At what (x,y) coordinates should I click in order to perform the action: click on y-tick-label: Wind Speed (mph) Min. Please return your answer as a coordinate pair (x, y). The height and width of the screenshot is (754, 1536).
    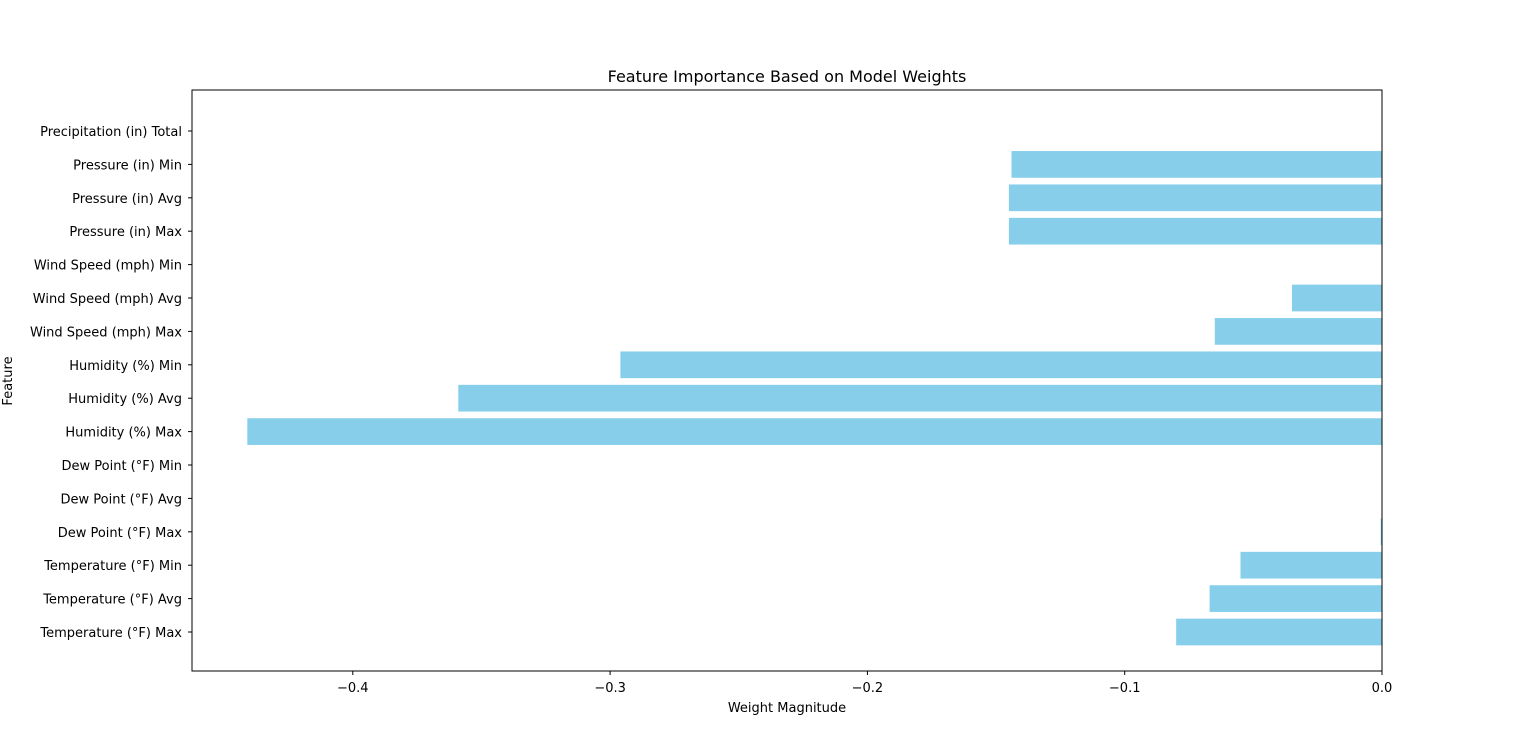
    Looking at the image, I should click on (108, 266).